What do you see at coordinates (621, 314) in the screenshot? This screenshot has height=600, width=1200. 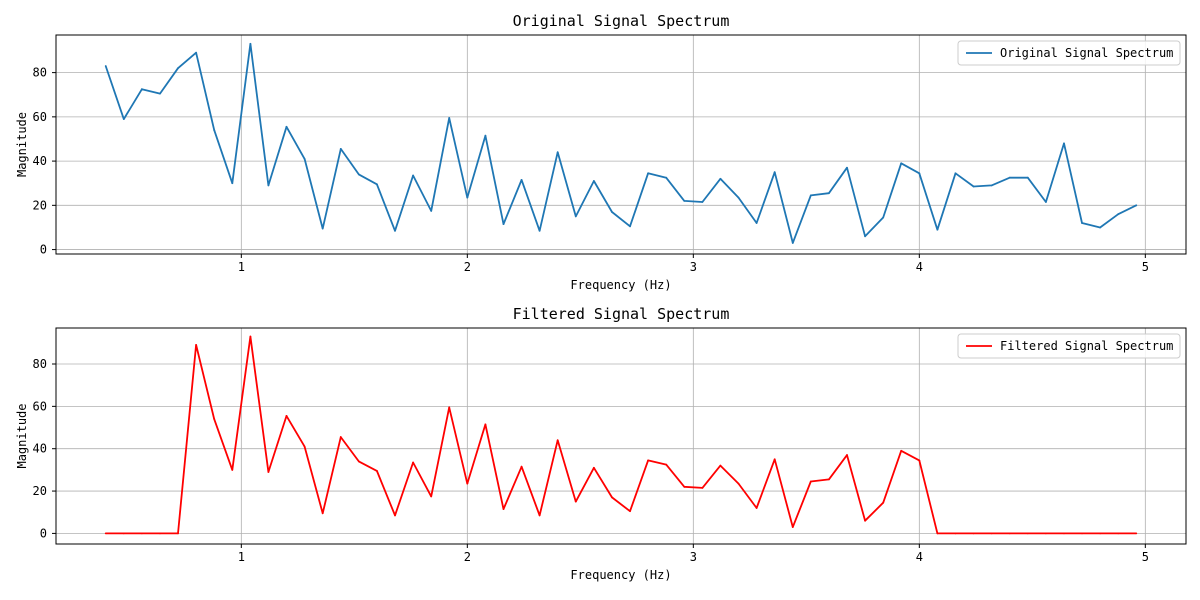 I see `chart-title: Filtered Signal Spectrum` at bounding box center [621, 314].